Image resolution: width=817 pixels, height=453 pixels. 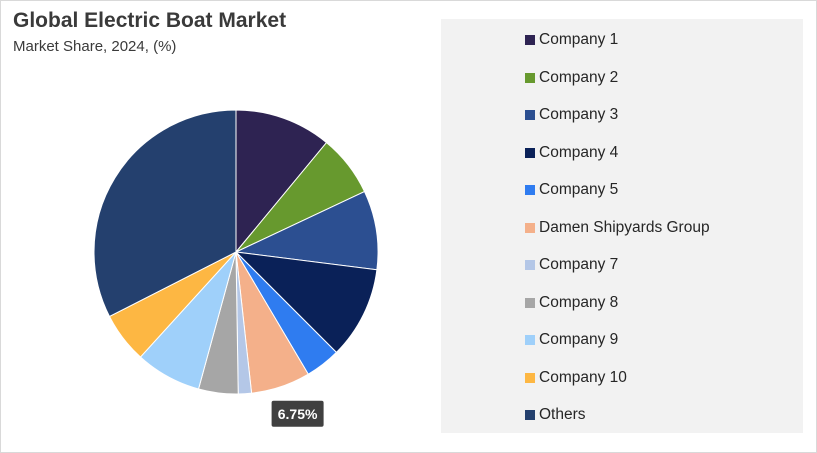 What do you see at coordinates (150, 20) in the screenshot?
I see `chart-title: Global Electric Boat Market` at bounding box center [150, 20].